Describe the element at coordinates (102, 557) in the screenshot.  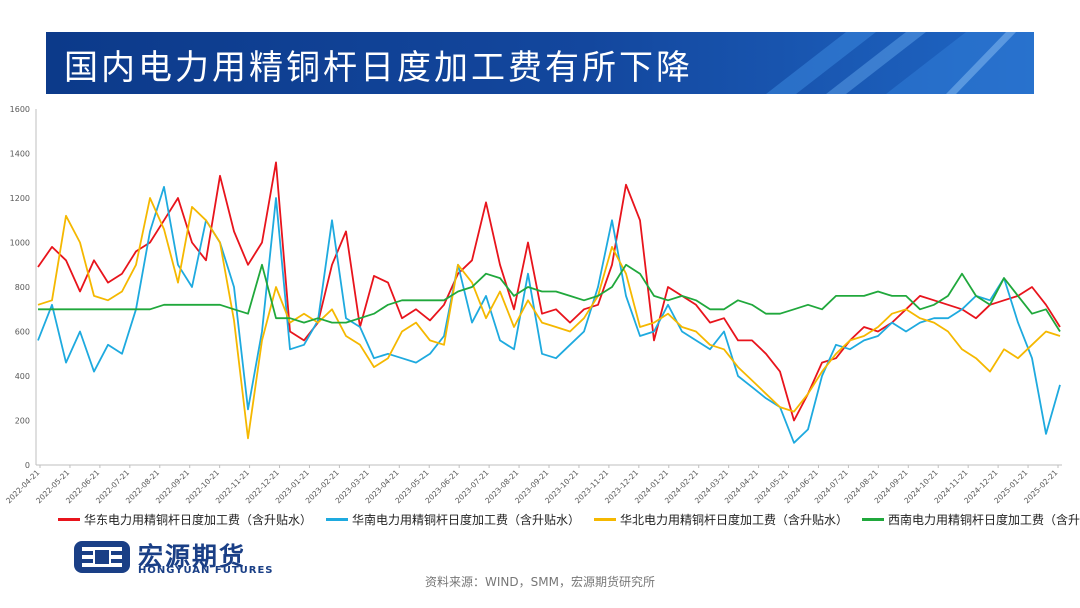
I see `logo-mark-icon` at that location.